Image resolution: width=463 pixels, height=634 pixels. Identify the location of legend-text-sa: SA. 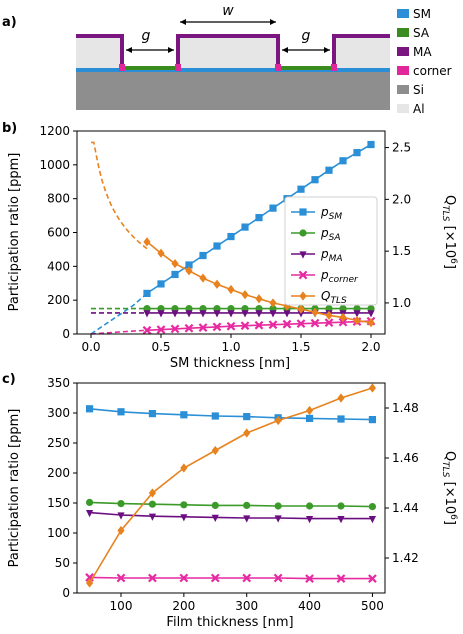
(421, 33).